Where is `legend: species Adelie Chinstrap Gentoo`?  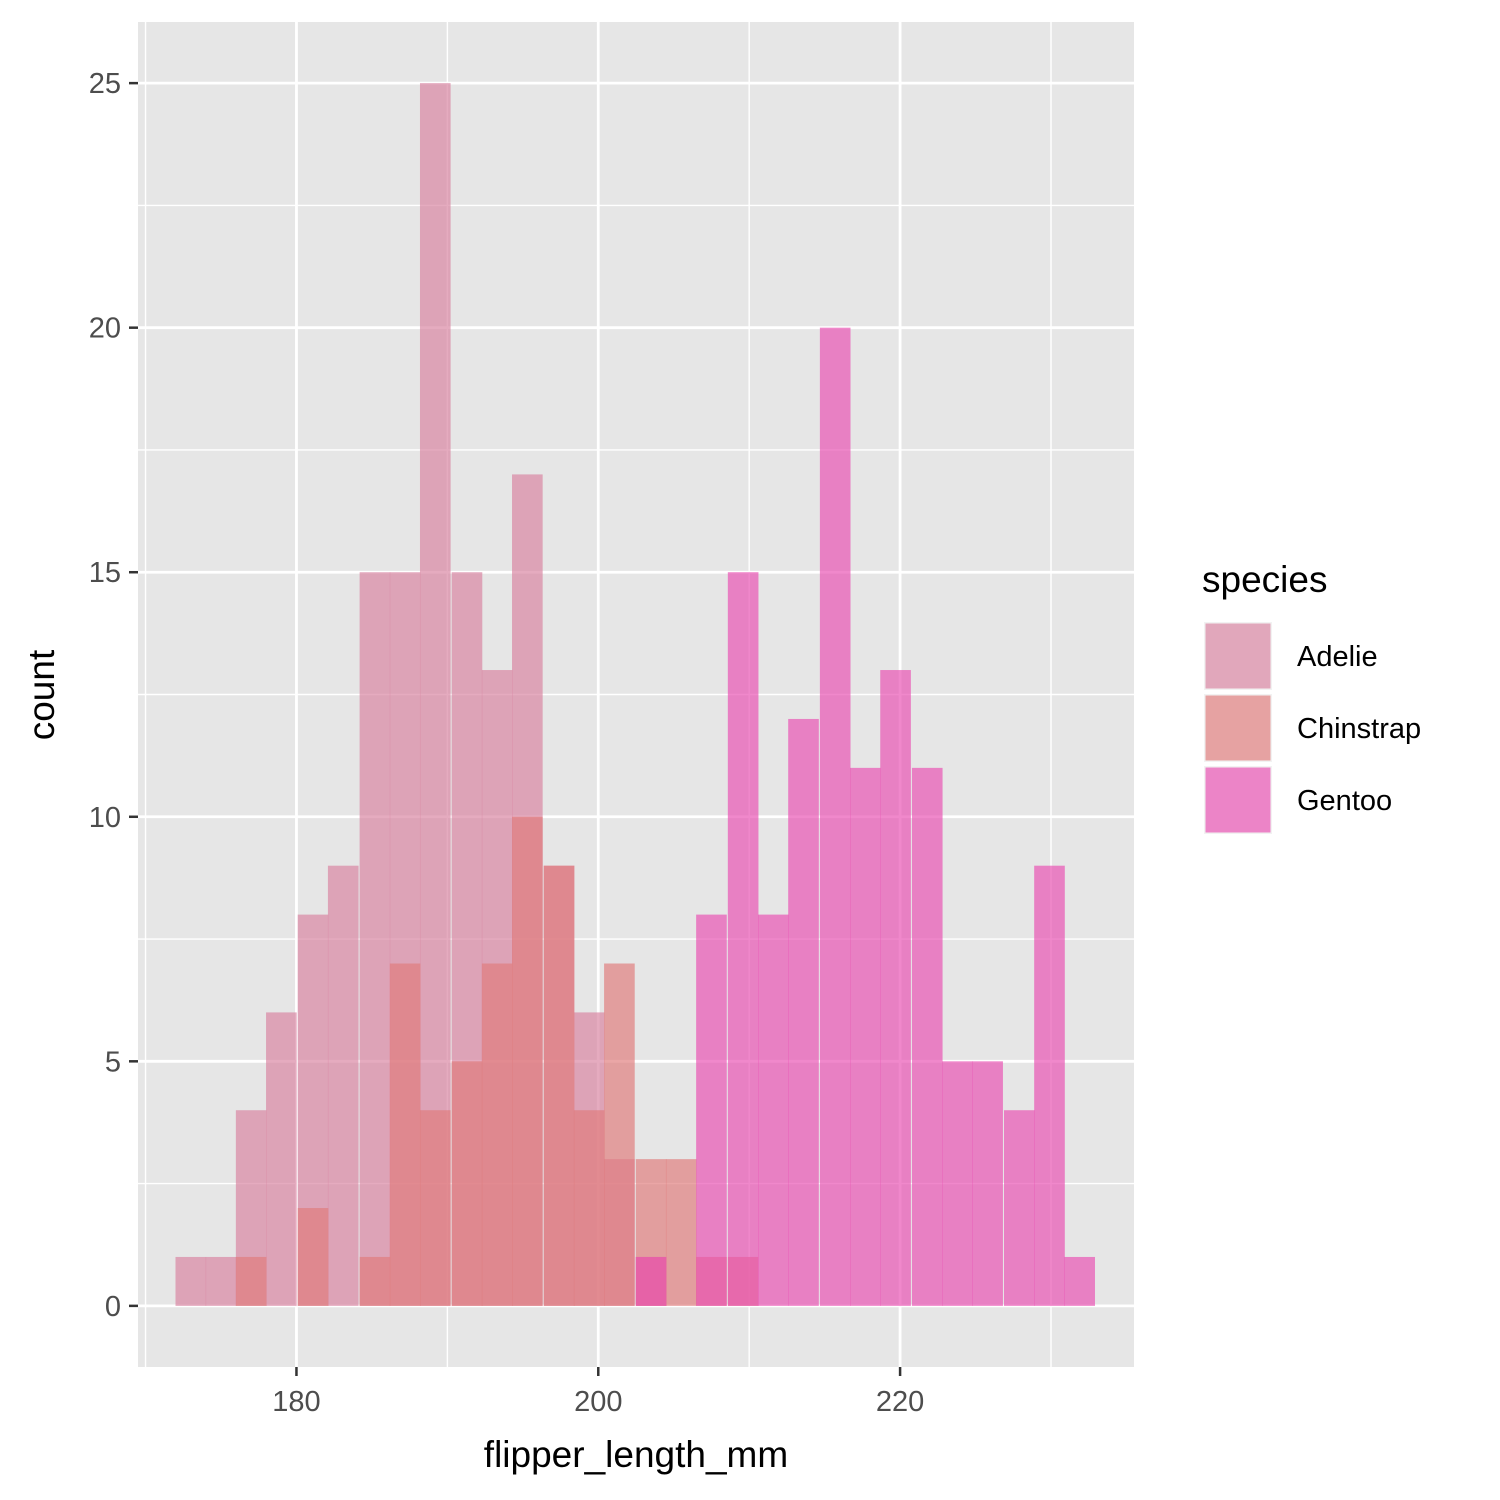
legend: species Adelie Chinstrap Gentoo is located at coordinates (1311, 696).